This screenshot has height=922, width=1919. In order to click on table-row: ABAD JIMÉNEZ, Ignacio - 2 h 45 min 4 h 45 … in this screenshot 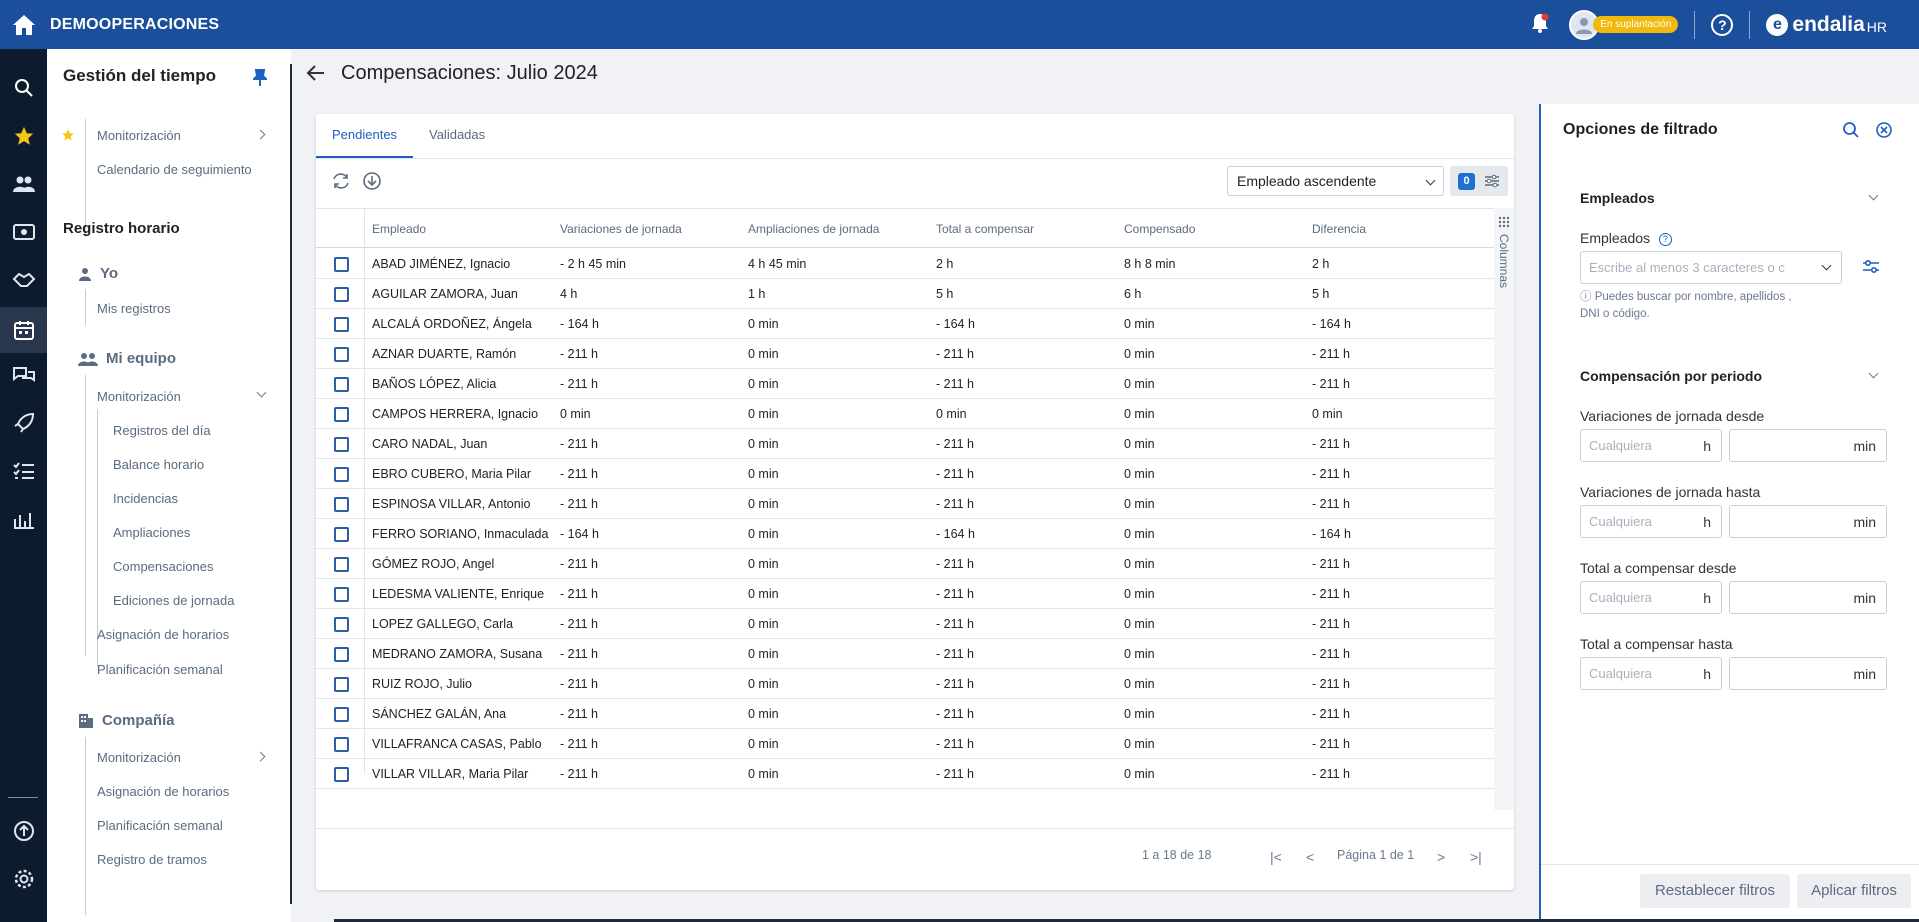, I will do `click(905, 264)`.